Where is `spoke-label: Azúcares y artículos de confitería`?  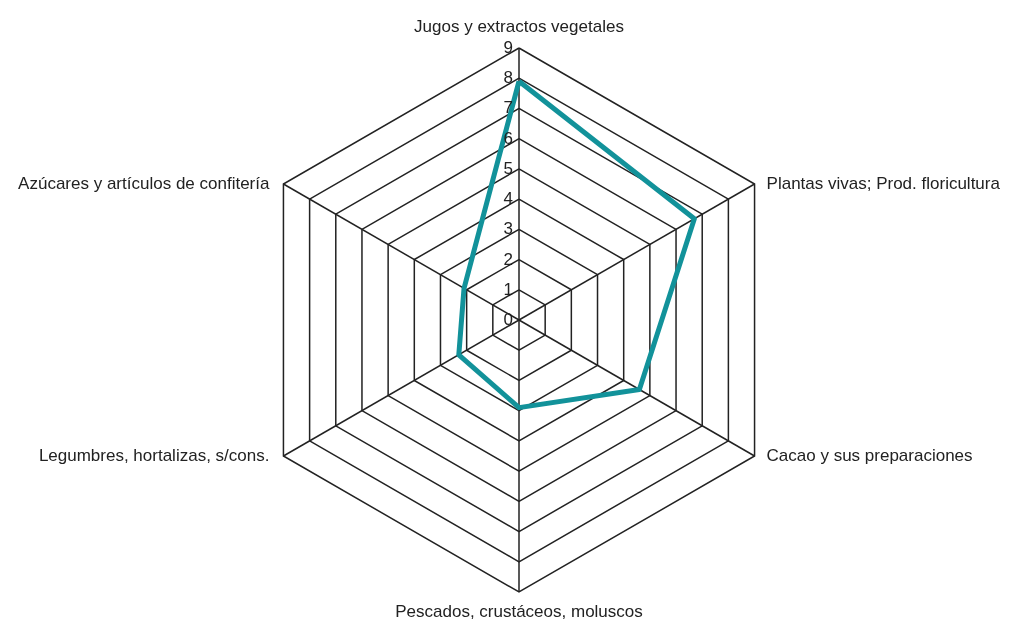 spoke-label: Azúcares y artículos de confitería is located at coordinates (144, 183).